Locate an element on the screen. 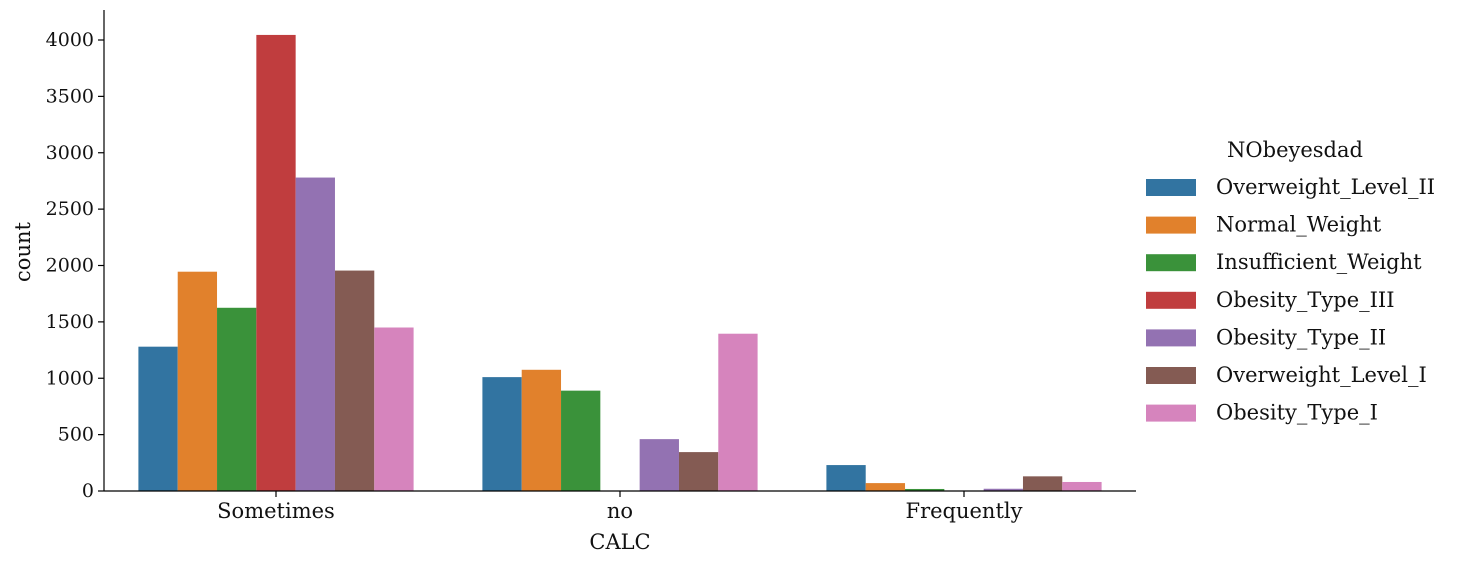 Image resolution: width=1465 pixels, height=566 pixels. x-tick-label: no is located at coordinates (620, 511).